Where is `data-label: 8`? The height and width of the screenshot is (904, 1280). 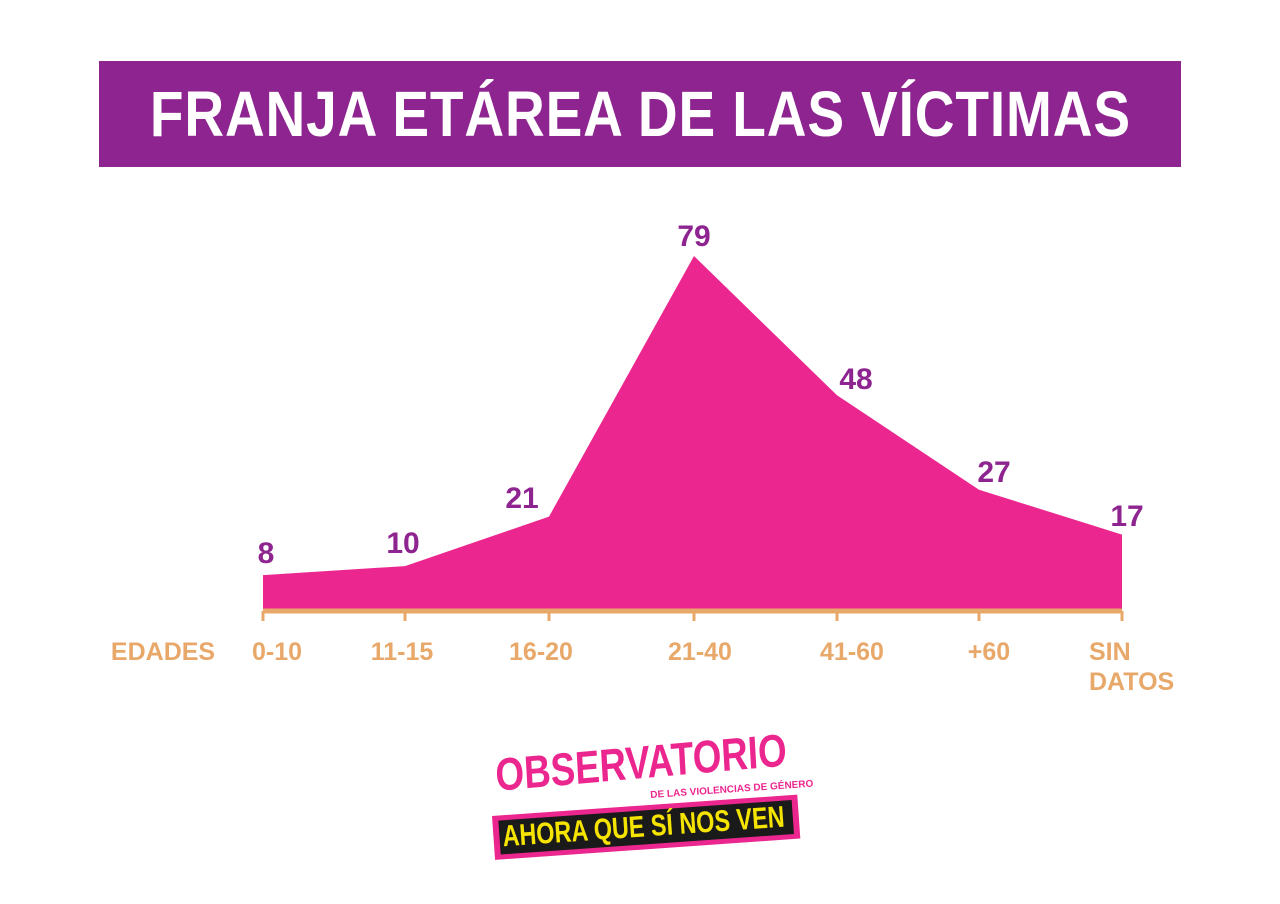 data-label: 8 is located at coordinates (266, 553).